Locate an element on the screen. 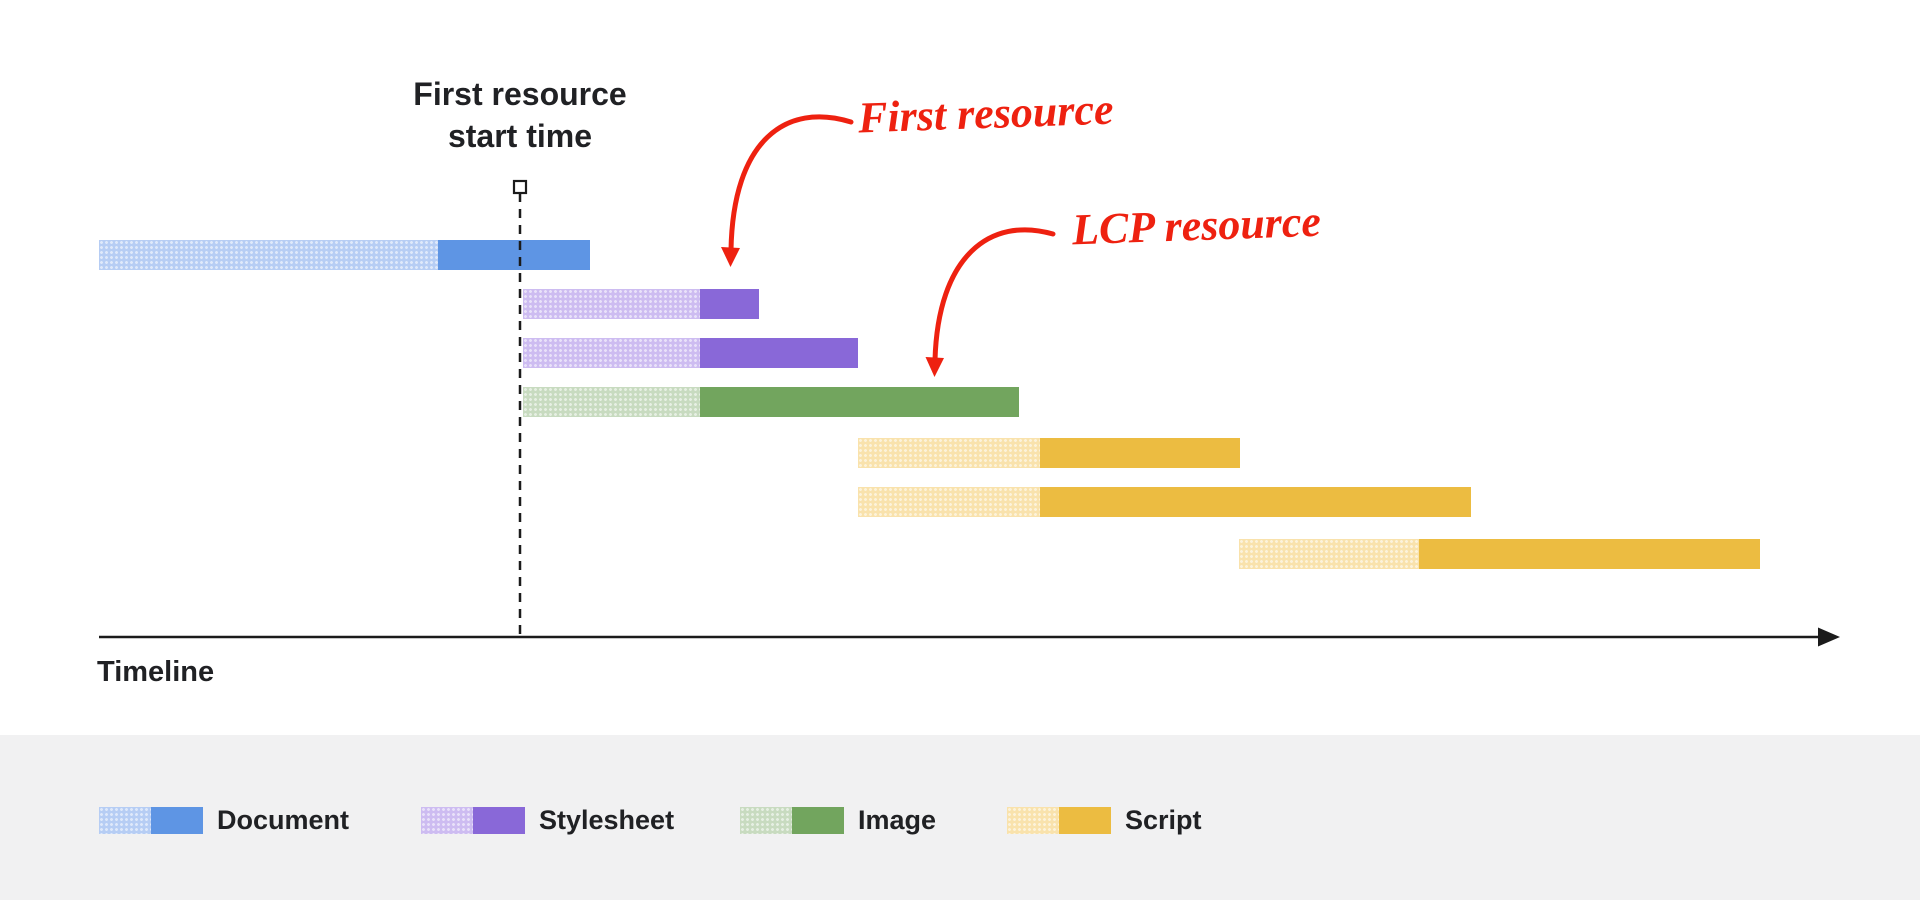 The width and height of the screenshot is (1920, 900). legend-item-script: Script is located at coordinates (1104, 820).